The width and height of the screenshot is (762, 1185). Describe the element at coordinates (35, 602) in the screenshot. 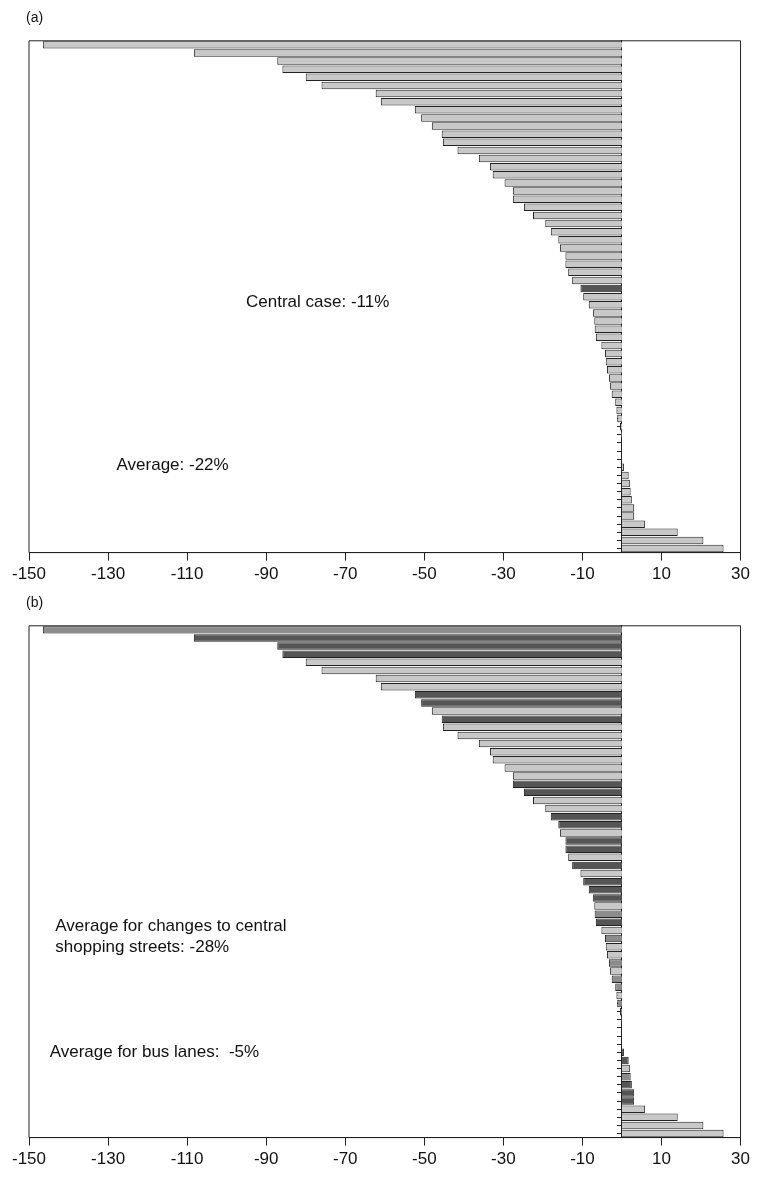

I see `chart-title: (b)` at that location.